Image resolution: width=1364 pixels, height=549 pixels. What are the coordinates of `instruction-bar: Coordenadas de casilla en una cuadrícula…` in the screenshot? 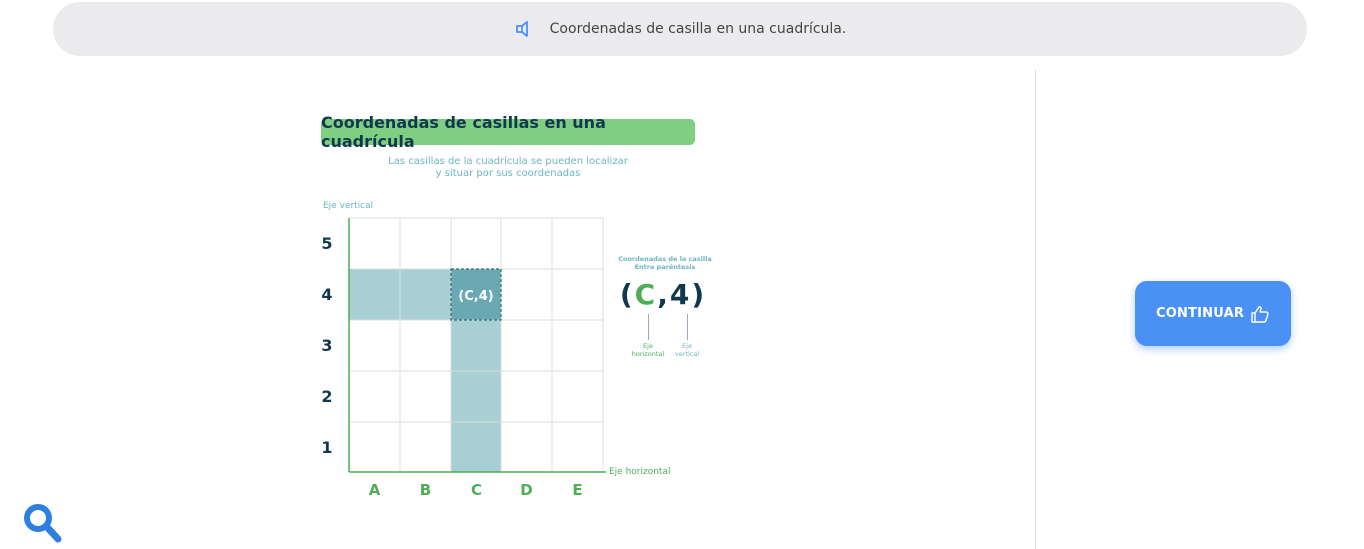 It's located at (680, 29).